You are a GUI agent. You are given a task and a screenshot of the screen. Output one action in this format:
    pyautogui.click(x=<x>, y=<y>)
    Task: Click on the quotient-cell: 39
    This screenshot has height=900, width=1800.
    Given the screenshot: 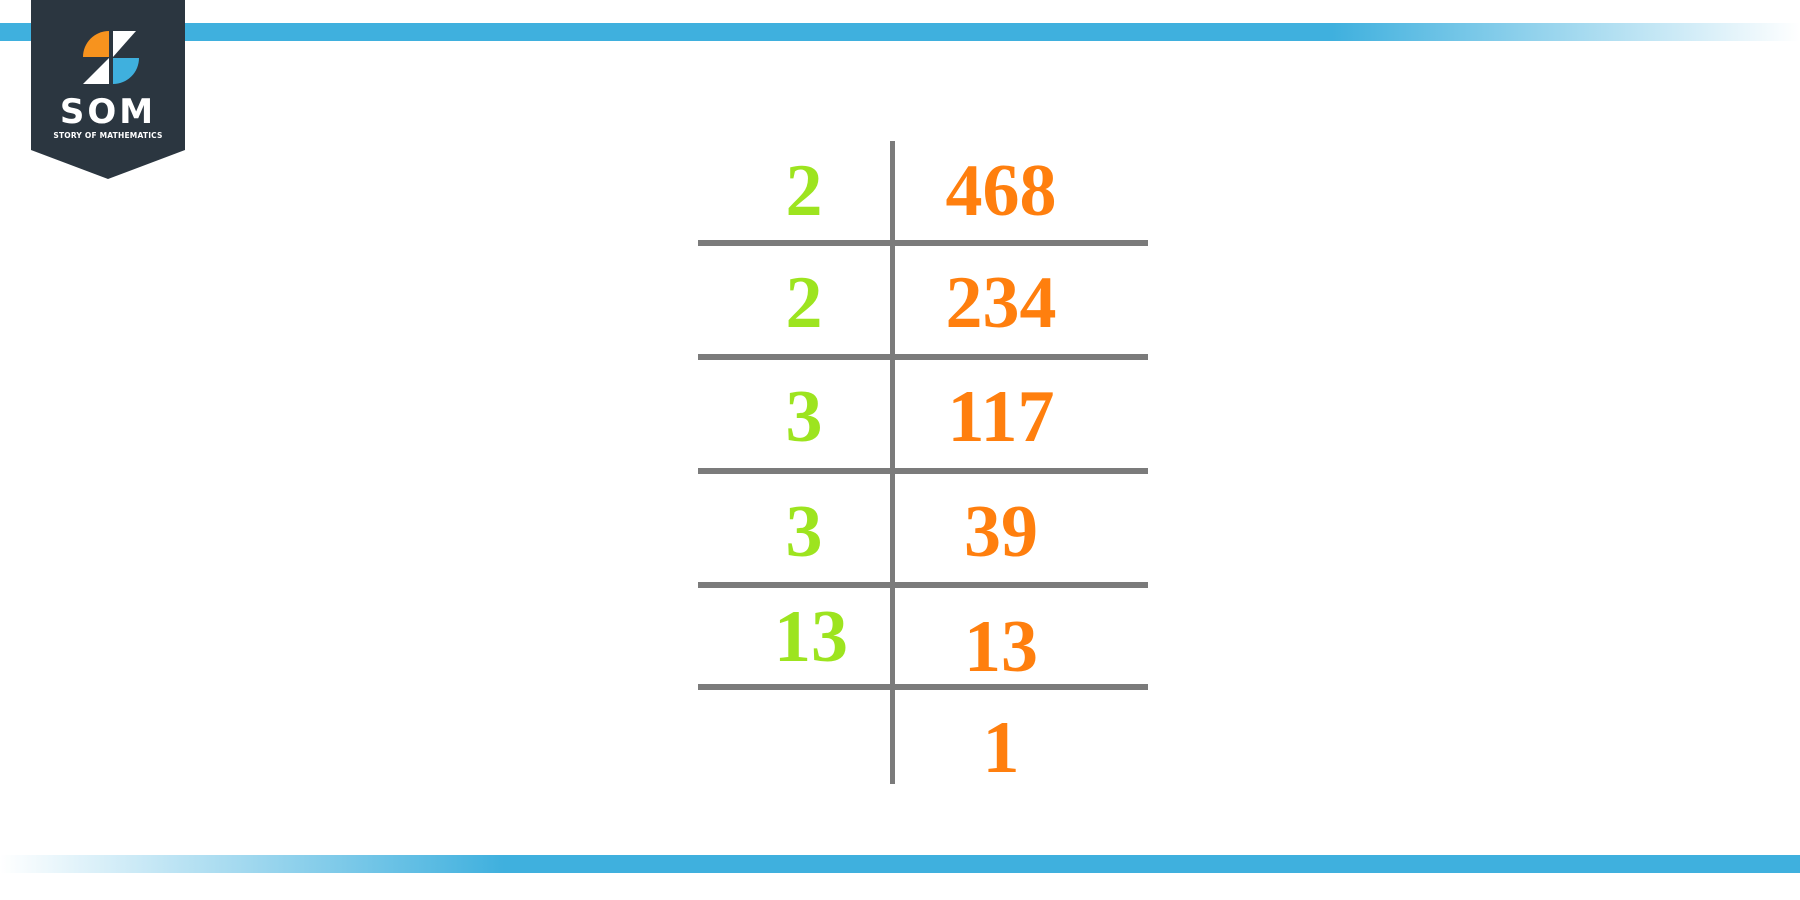 What is the action you would take?
    pyautogui.click(x=1001, y=532)
    